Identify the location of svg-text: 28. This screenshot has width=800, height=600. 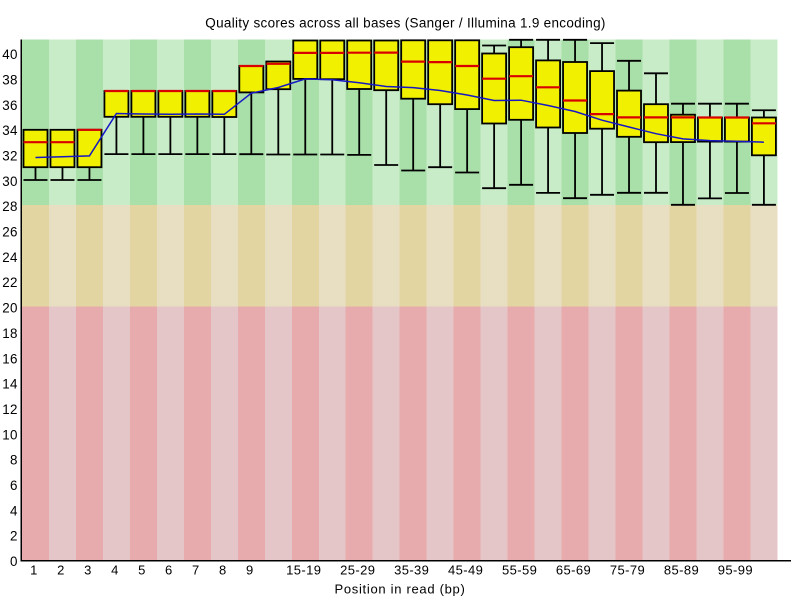
(10, 206).